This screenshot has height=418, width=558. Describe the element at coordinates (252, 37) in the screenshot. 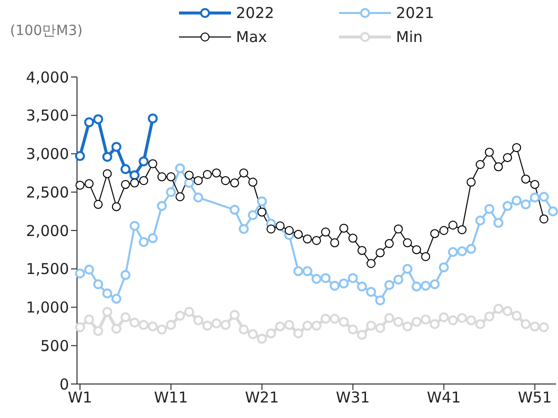

I see `legend-label: Max` at that location.